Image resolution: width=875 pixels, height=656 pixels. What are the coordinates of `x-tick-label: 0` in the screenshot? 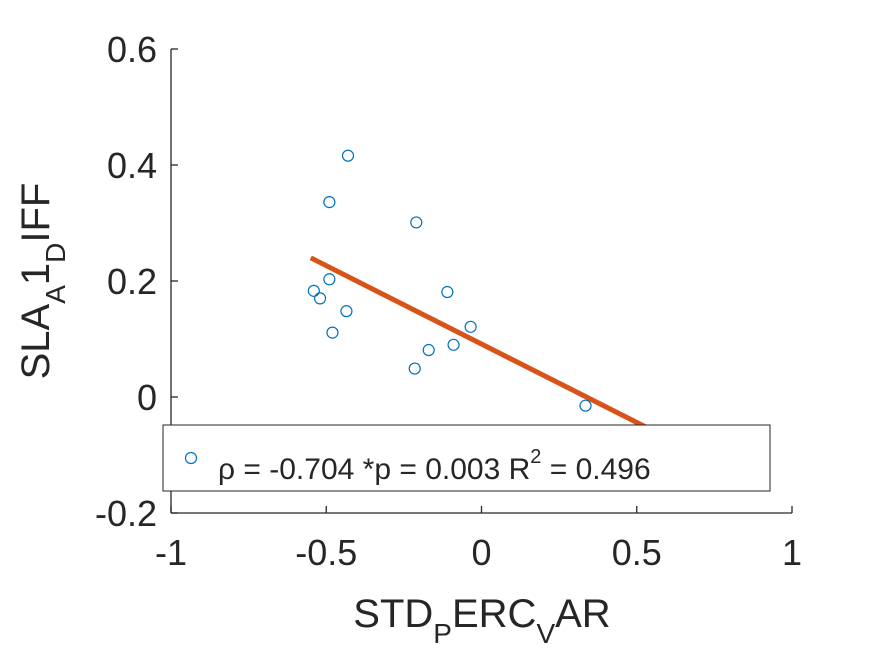 It's located at (481, 552).